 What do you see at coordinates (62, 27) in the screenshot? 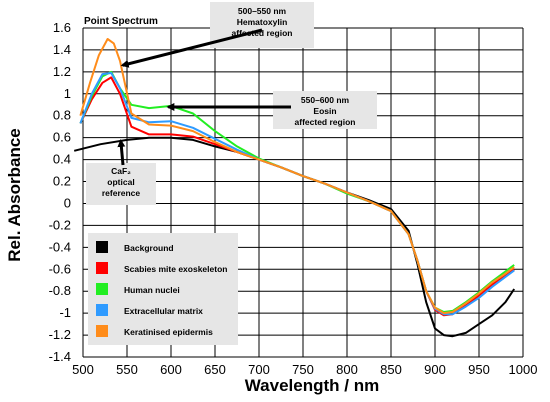
I see `y-tick-label: 1.6` at bounding box center [62, 27].